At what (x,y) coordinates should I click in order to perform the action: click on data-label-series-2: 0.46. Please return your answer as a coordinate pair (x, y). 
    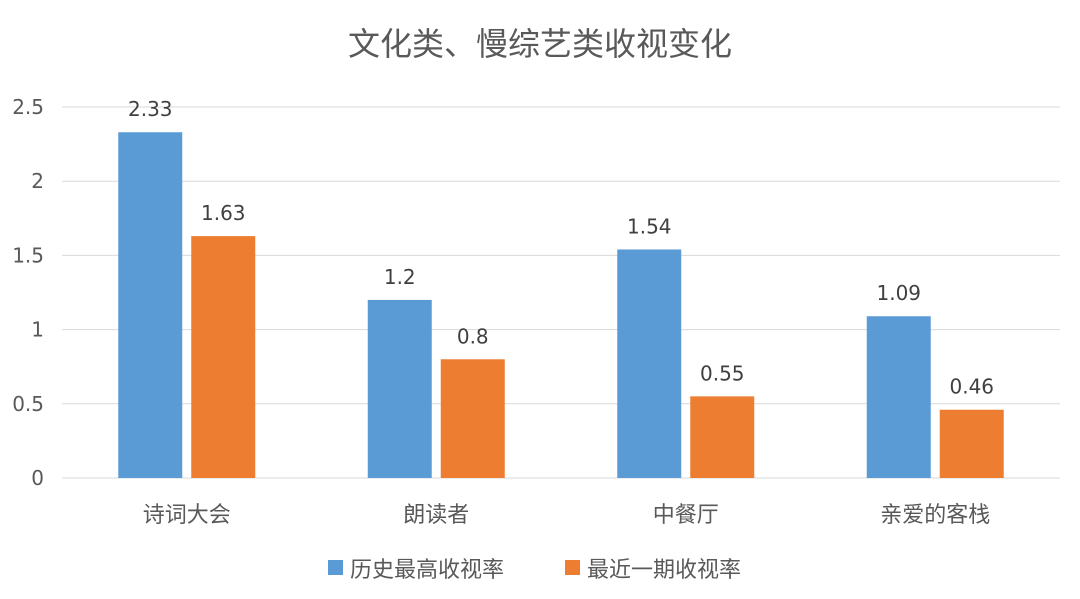
    Looking at the image, I should click on (971, 387).